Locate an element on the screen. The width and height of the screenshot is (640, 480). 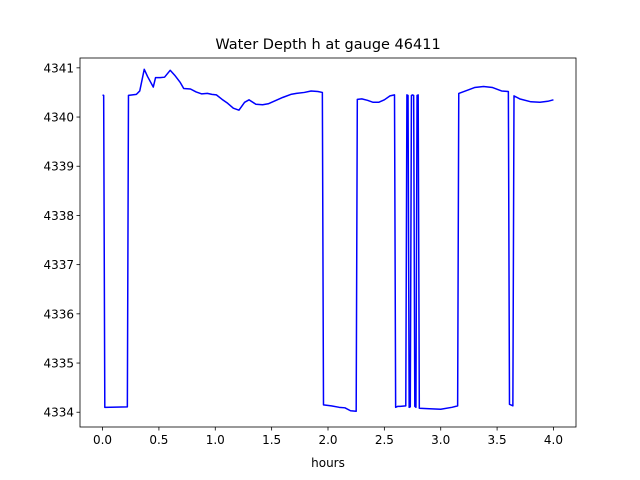
x-tick-label: 0.0 is located at coordinates (102, 440).